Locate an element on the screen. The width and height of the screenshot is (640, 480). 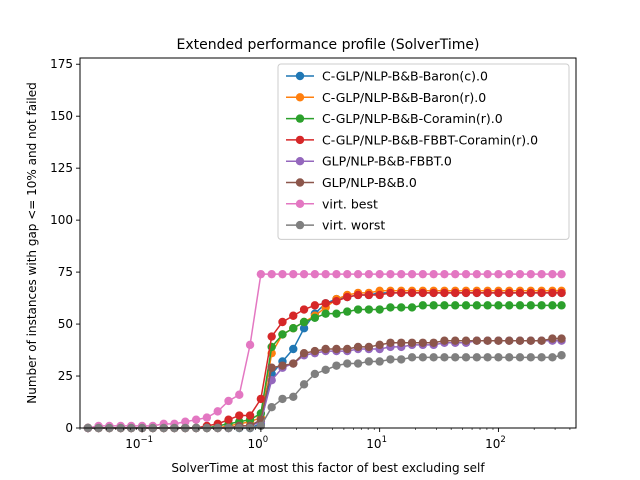
x-tick-label: 10⁻¹ is located at coordinates (139, 443).